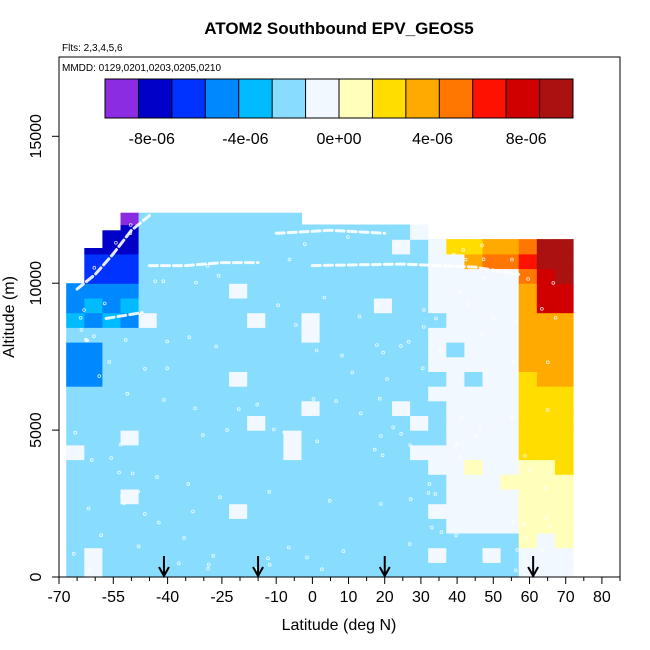  What do you see at coordinates (339, 625) in the screenshot?
I see `x-axis-label: Latitude (deg N)` at bounding box center [339, 625].